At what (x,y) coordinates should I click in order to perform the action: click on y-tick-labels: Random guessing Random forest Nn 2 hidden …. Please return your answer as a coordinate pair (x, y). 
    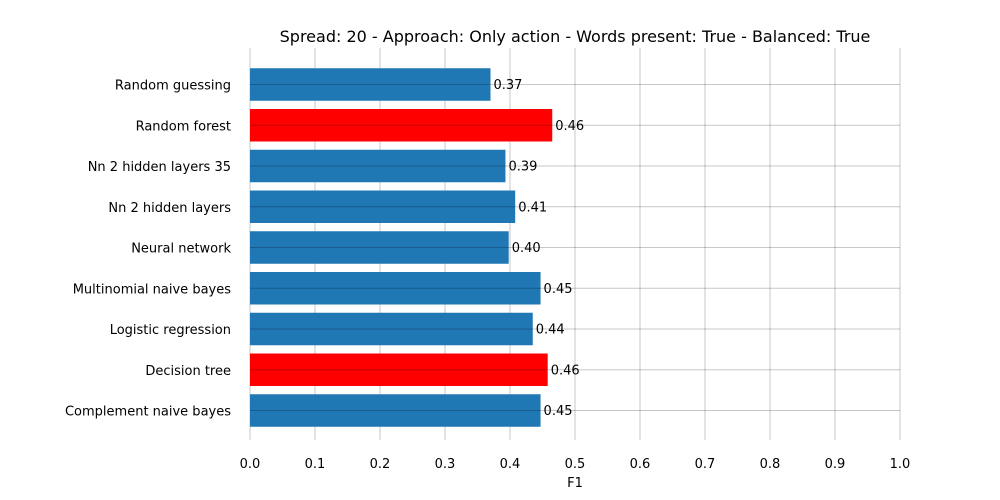
    Looking at the image, I should click on (148, 249).